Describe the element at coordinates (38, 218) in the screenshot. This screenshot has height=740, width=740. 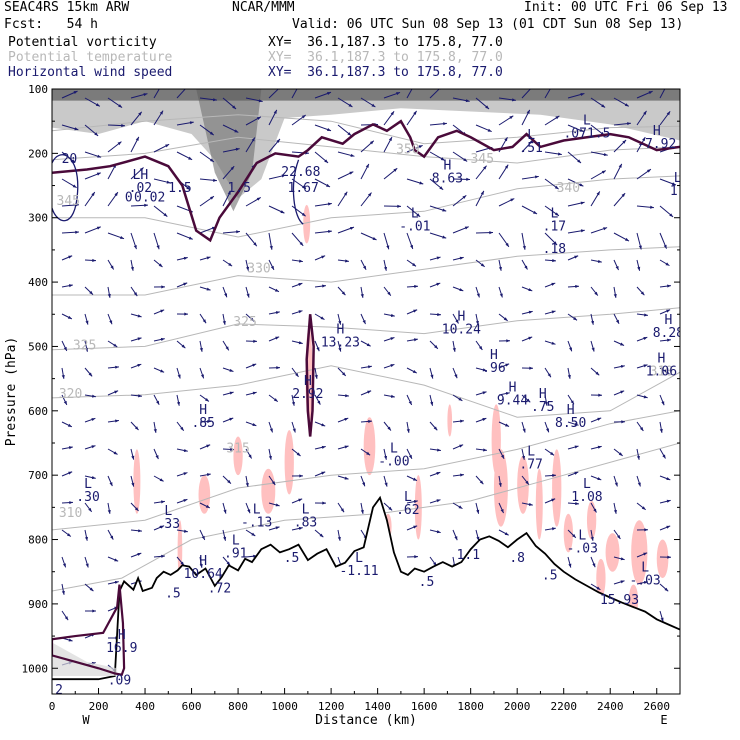
I see `y-tick-label: 300` at that location.